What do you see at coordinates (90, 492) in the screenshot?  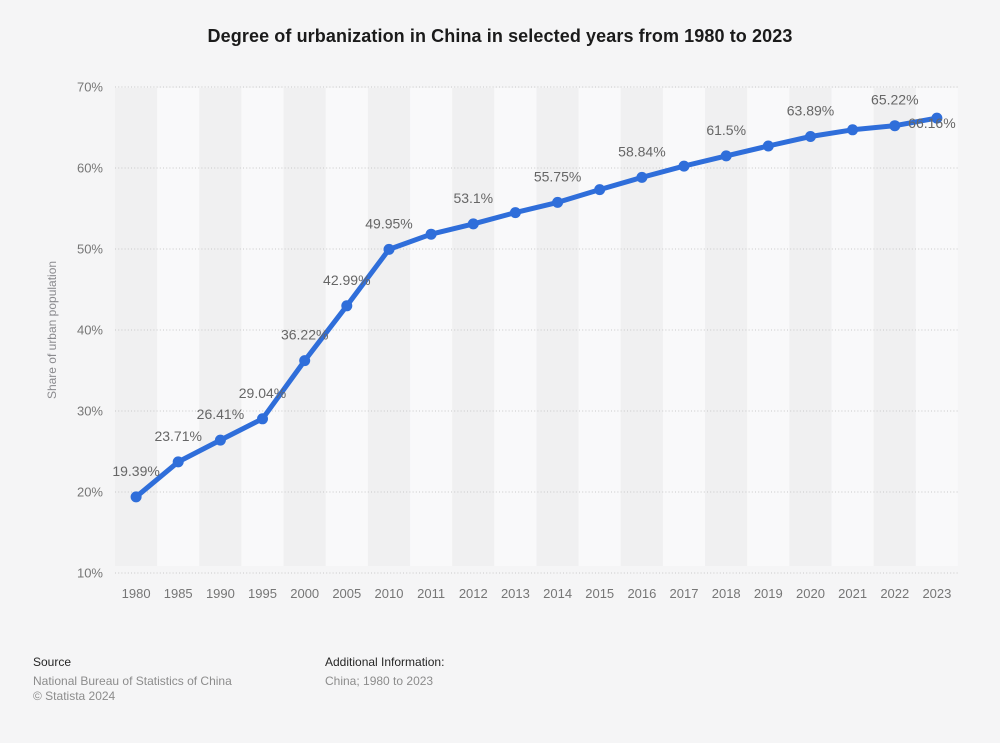 I see `y-tick-label: 20%` at bounding box center [90, 492].